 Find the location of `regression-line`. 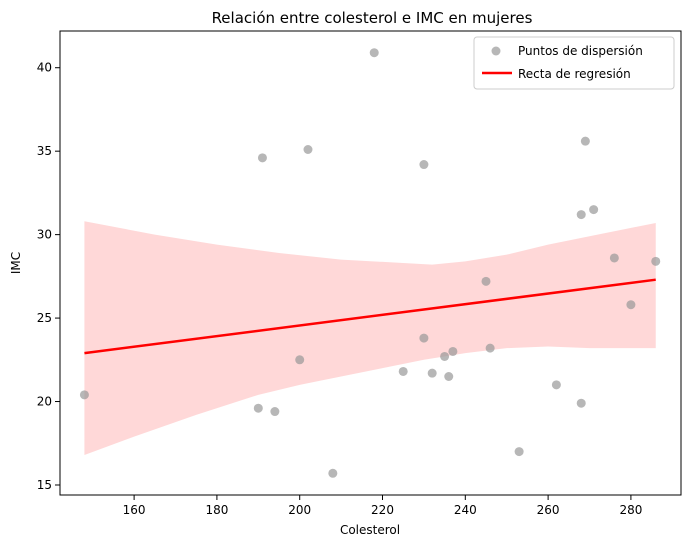

regression-line is located at coordinates (370, 316).